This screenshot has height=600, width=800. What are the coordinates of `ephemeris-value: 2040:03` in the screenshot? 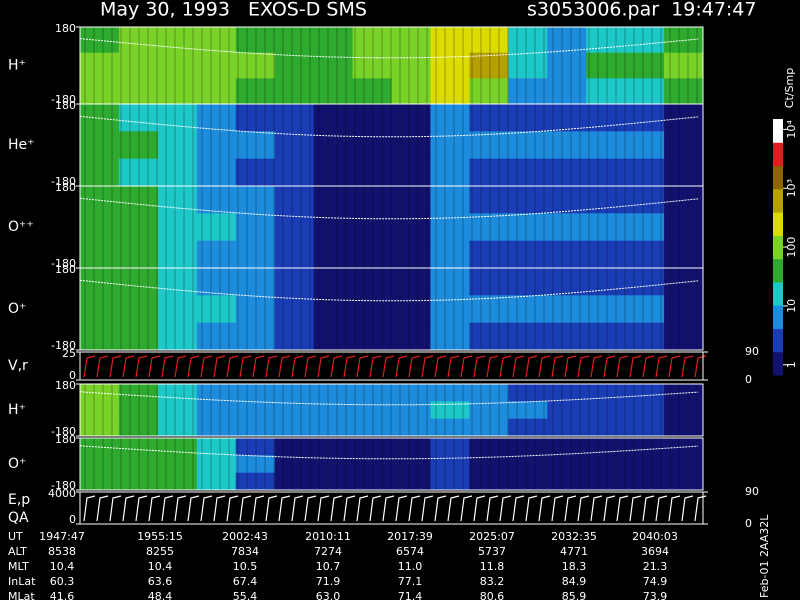 It's located at (655, 536).